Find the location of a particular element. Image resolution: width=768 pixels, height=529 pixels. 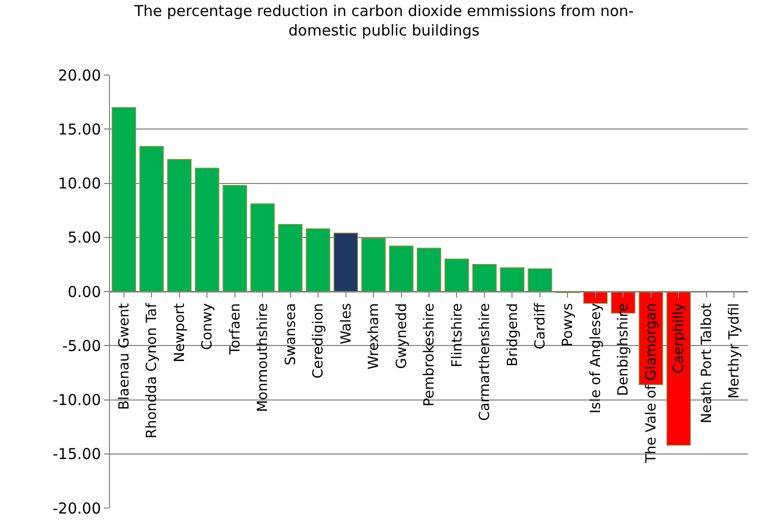

y-tick-label: -10.00 is located at coordinates (76, 400).